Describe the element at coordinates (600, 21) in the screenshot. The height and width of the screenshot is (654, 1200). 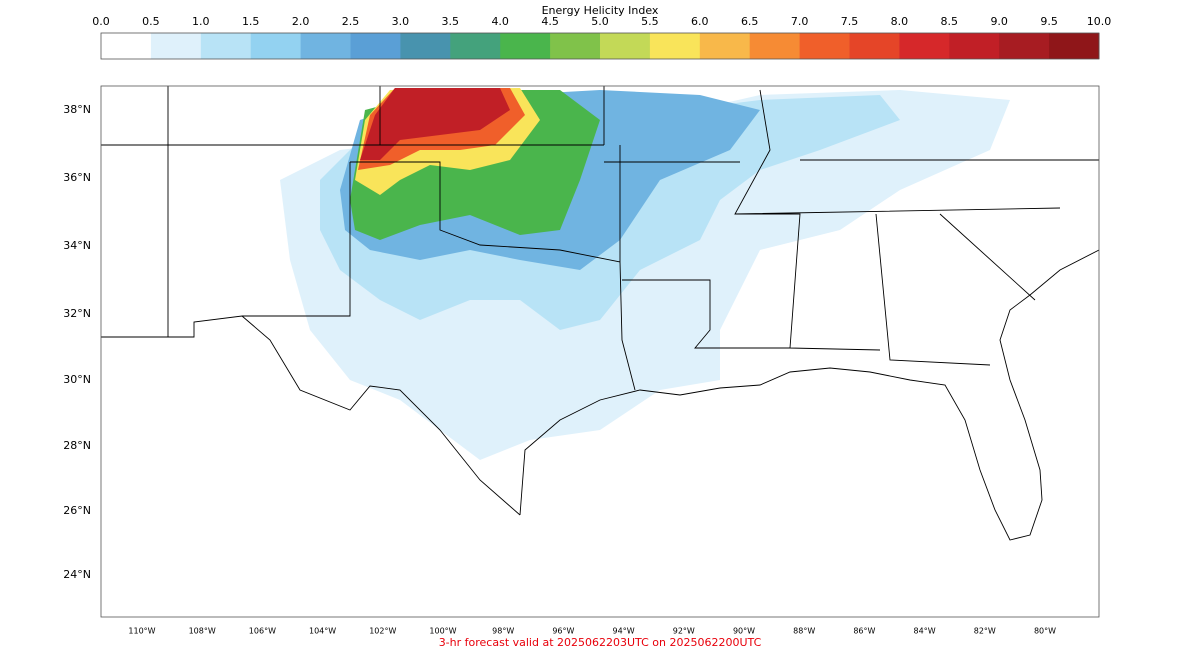
I see `colorbar-tick-label: 5.0` at that location.